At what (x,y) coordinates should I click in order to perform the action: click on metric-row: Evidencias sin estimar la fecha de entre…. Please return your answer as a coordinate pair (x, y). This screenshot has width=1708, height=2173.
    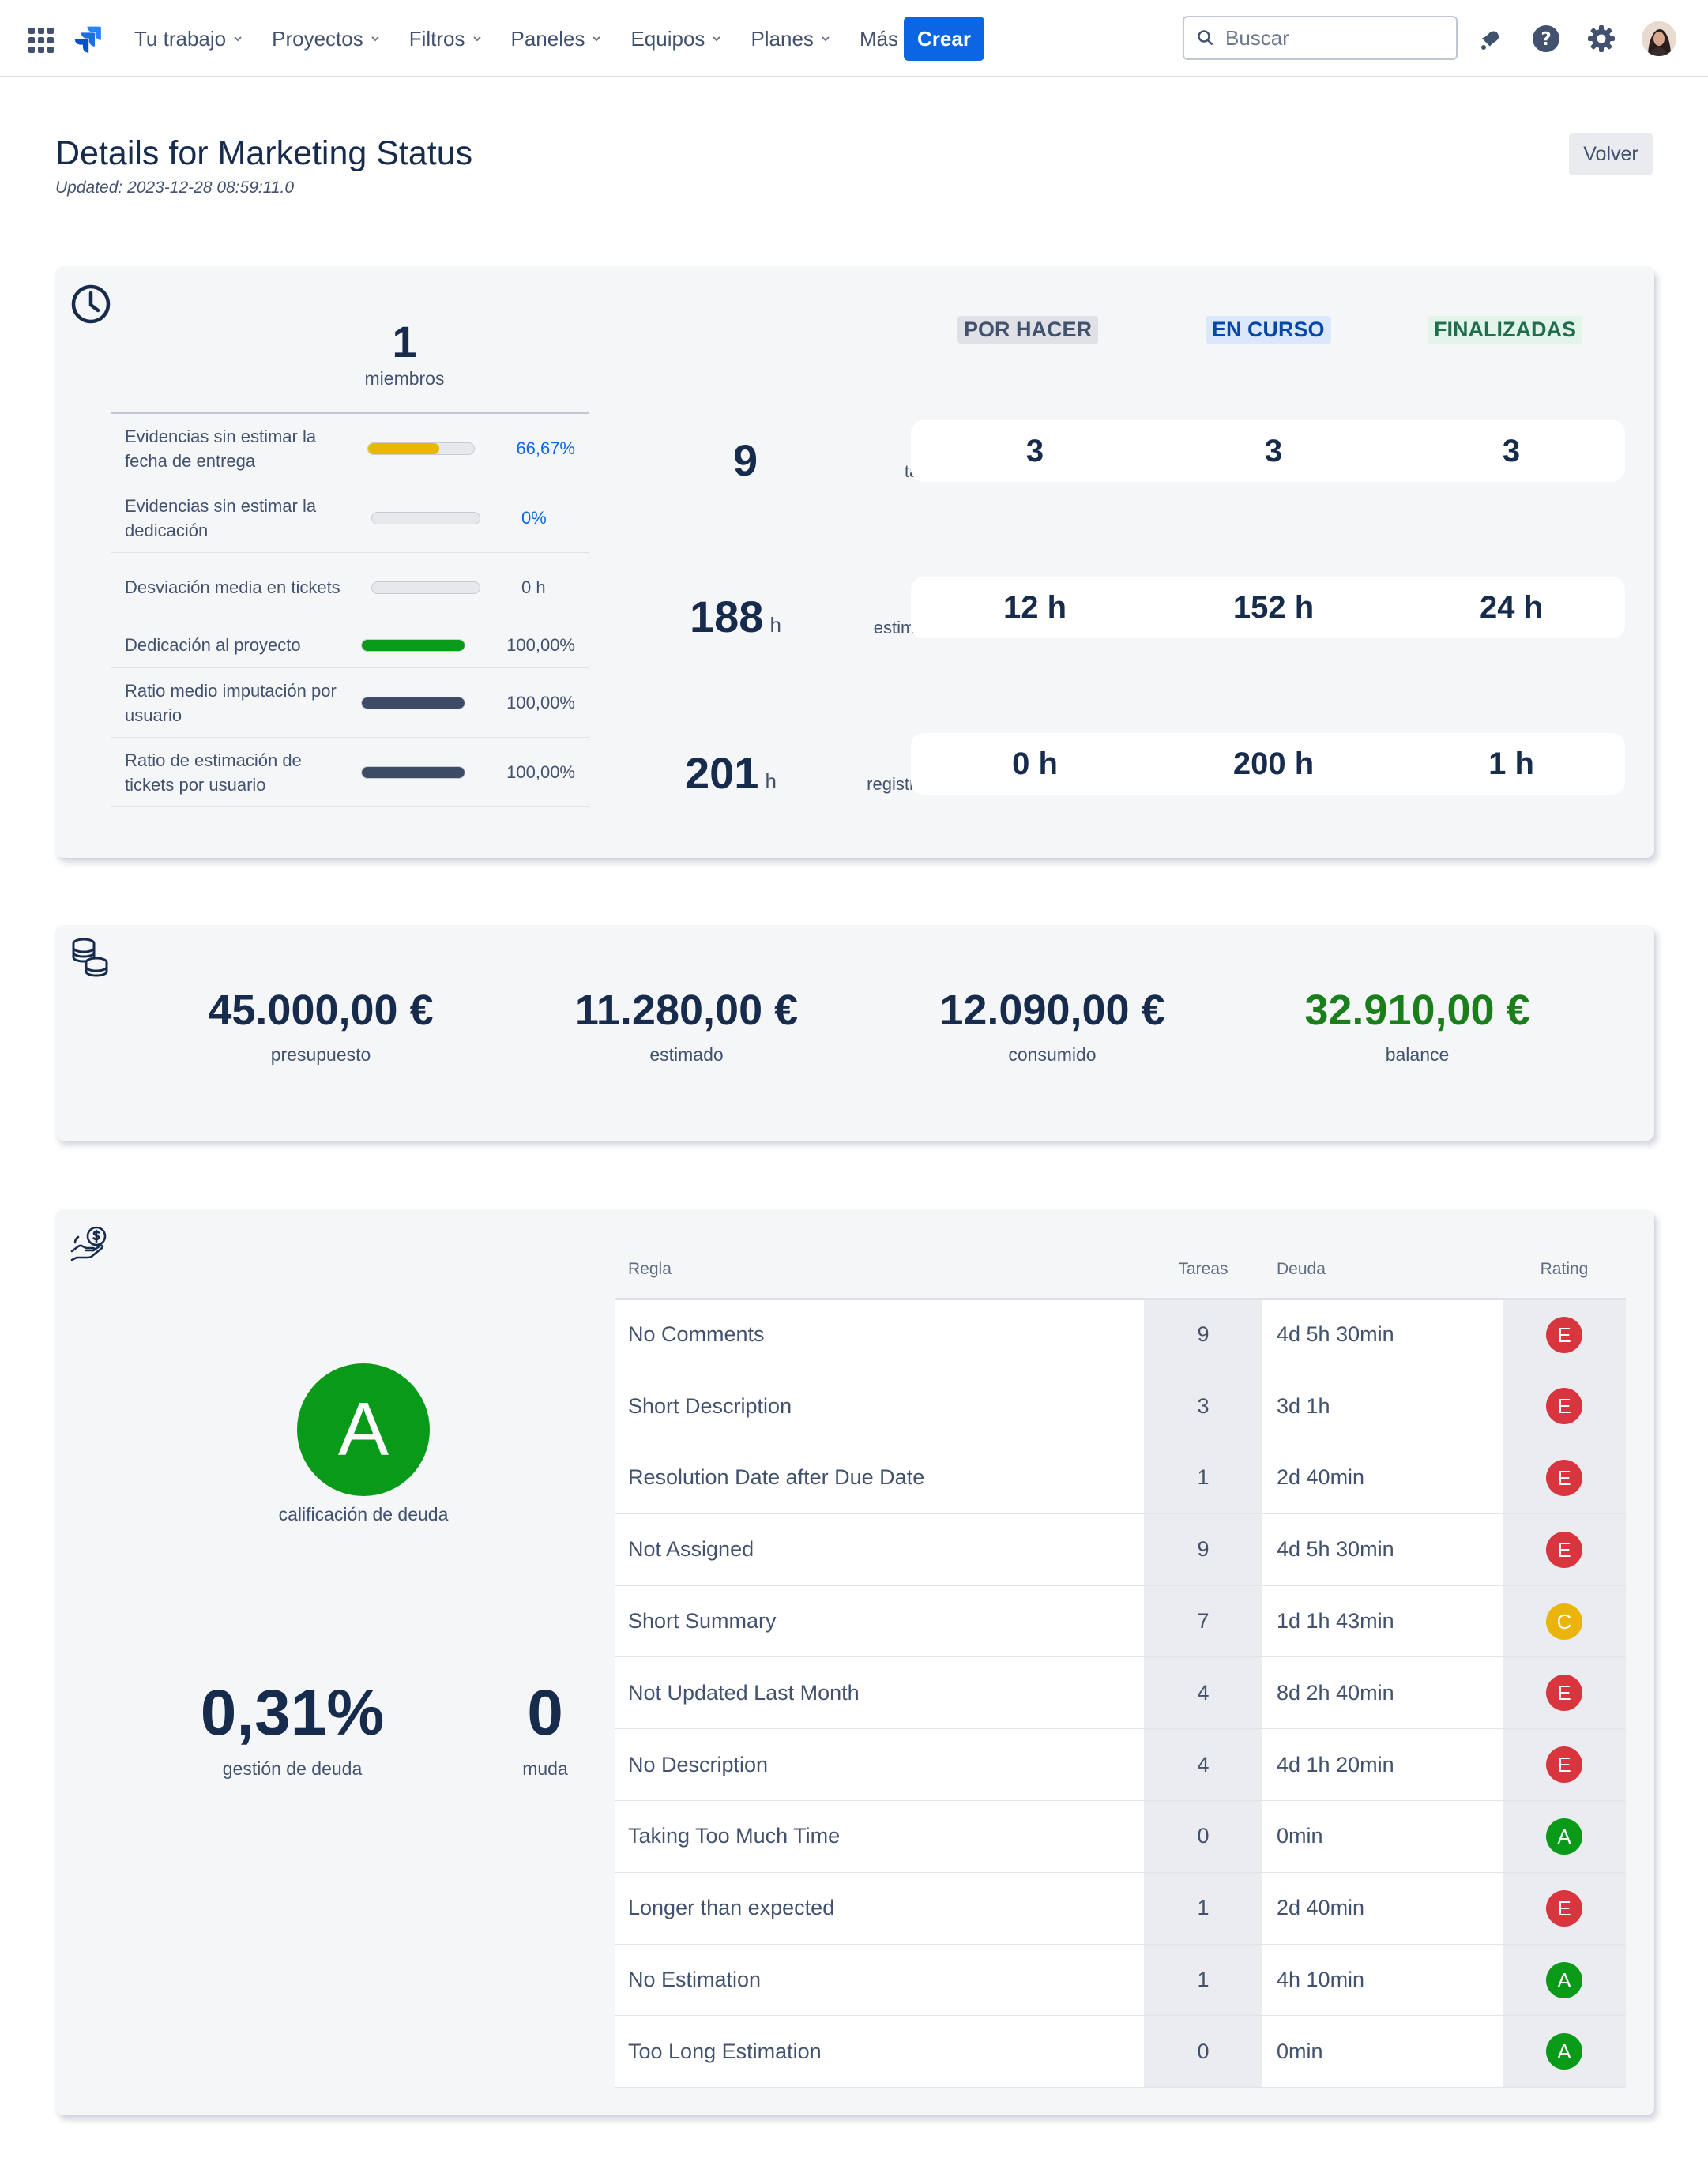
    Looking at the image, I should click on (350, 449).